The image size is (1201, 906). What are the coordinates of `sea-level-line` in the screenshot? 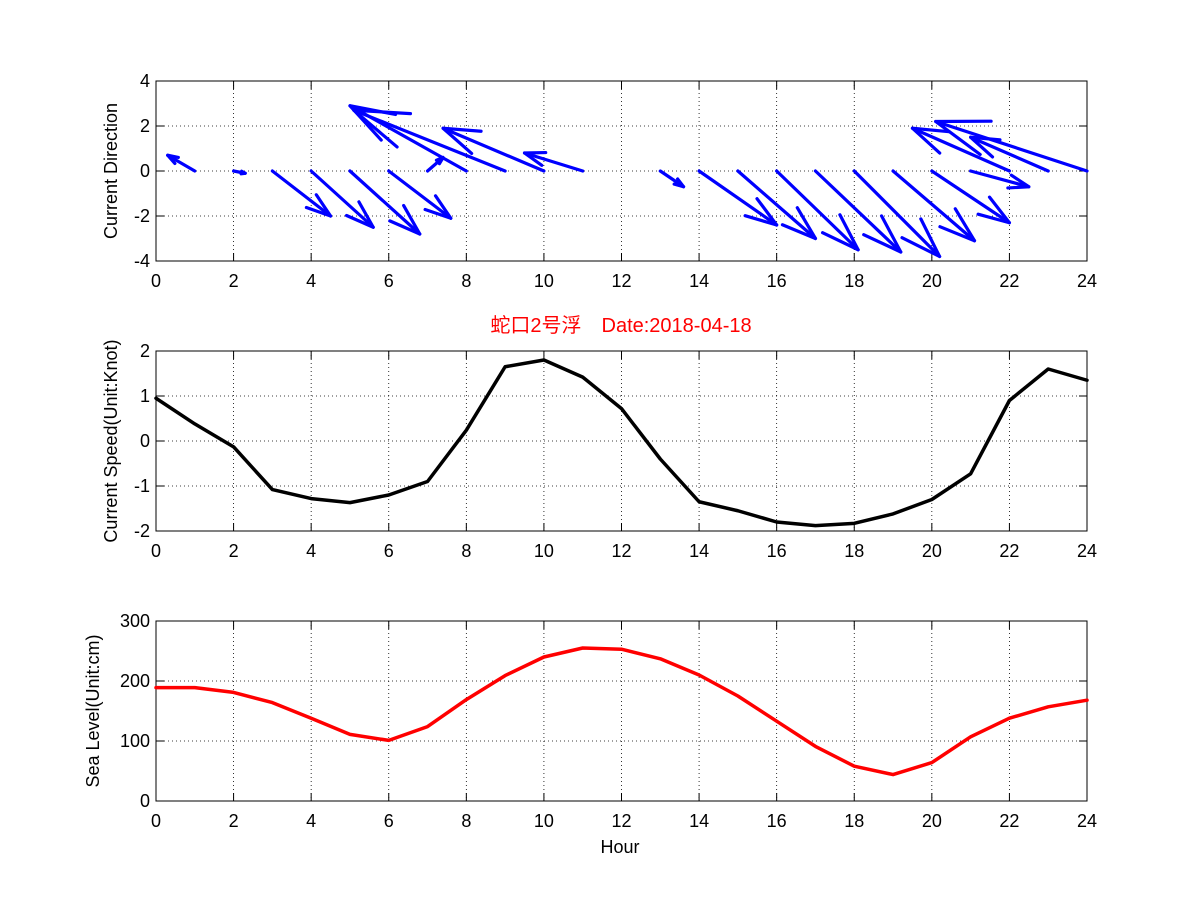 It's located at (621, 711).